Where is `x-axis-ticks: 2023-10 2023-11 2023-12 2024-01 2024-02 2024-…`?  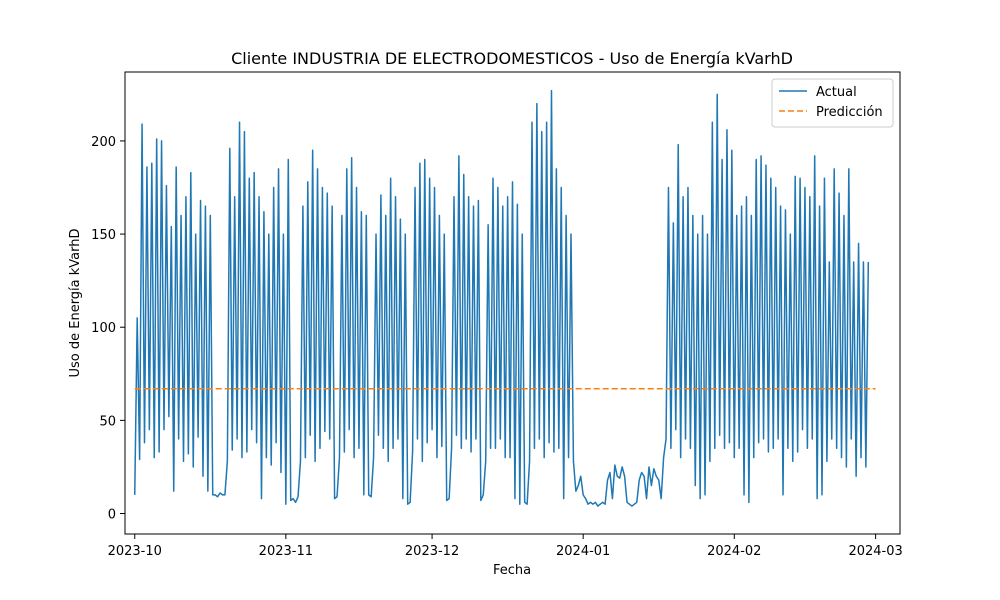
x-axis-ticks: 2023-10 2023-11 2023-12 2024-01 2024-02 2024-… is located at coordinates (505, 546).